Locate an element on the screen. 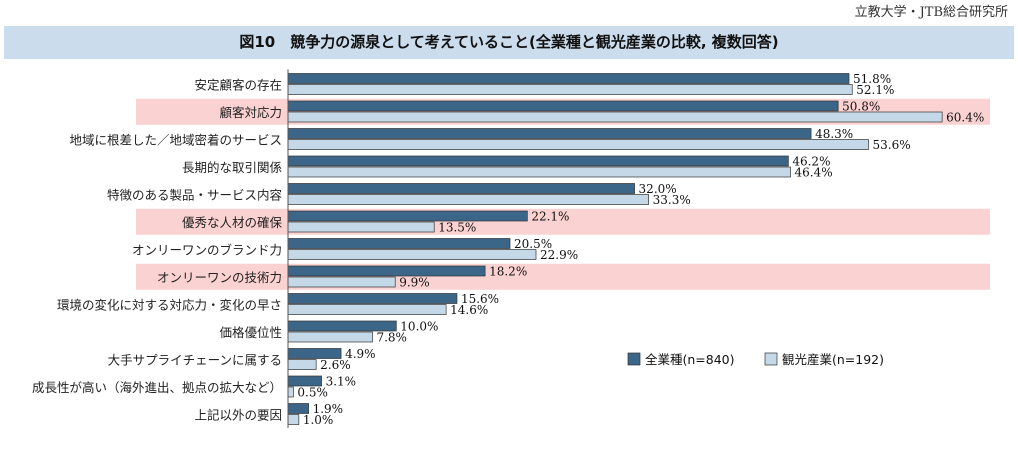 This screenshot has width=1018, height=456. data-label: 60.4% is located at coordinates (965, 118).